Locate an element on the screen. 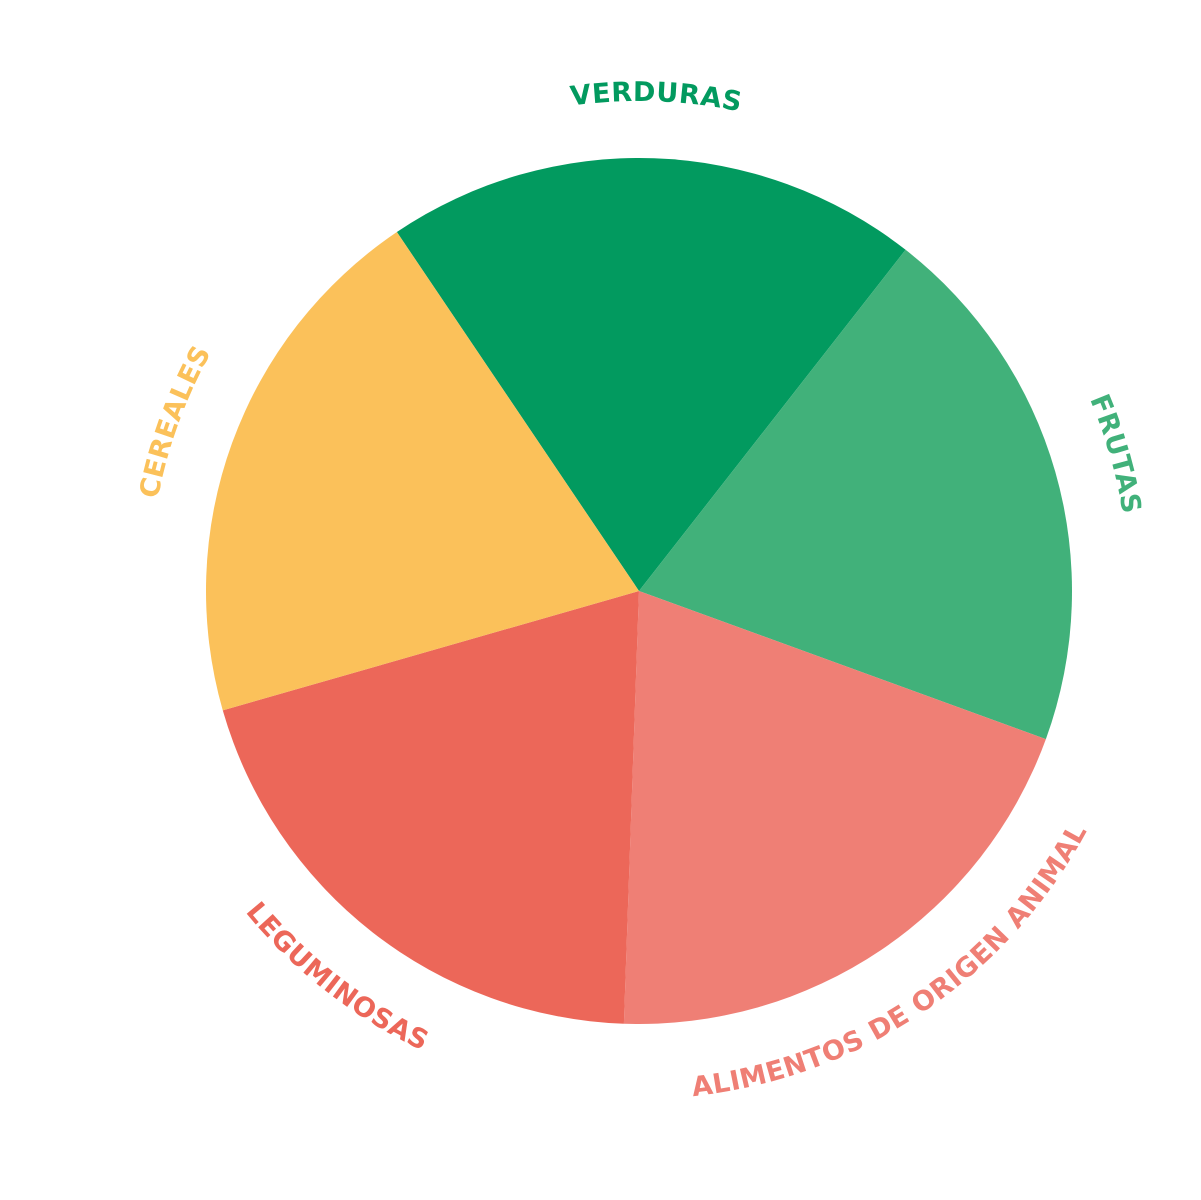 Image resolution: width=1201 pixels, height=1200 pixels. slice-label-verduras: VERDURAS is located at coordinates (657, 97).